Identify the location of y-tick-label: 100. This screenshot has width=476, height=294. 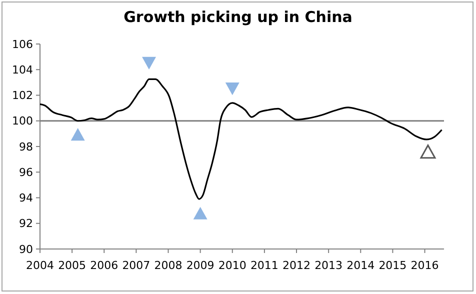
(22, 121).